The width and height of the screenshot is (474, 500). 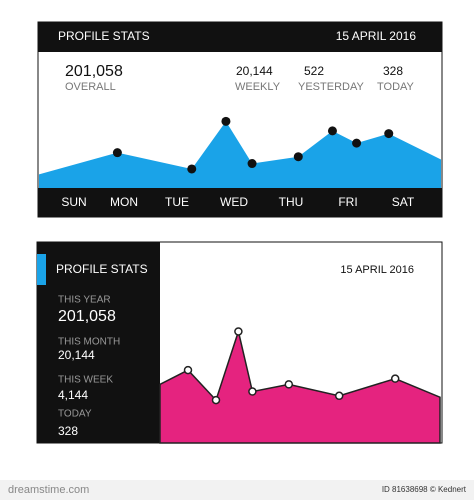 I want to click on day-label: THU, so click(x=291, y=202).